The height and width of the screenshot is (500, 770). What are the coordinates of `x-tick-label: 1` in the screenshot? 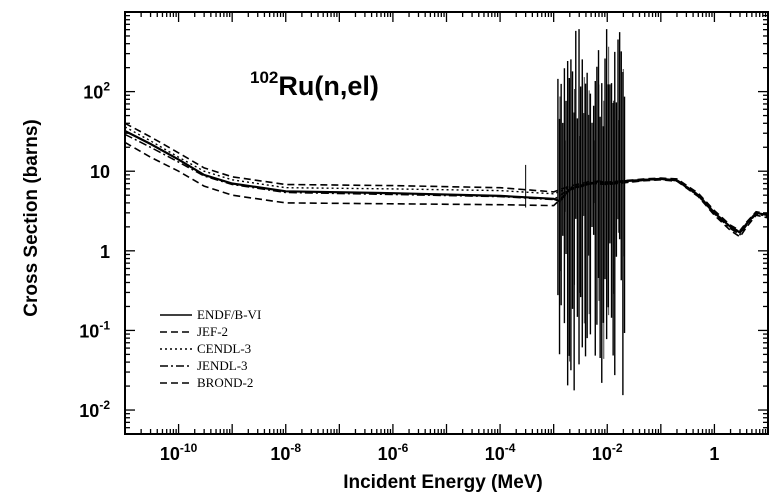 It's located at (714, 454).